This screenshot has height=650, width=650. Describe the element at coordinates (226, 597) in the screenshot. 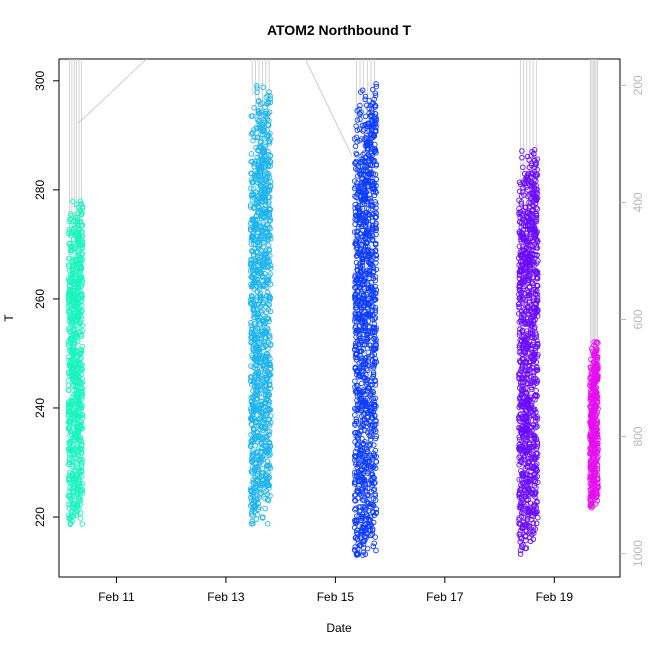

I see `x-tick-label: Feb 13` at that location.